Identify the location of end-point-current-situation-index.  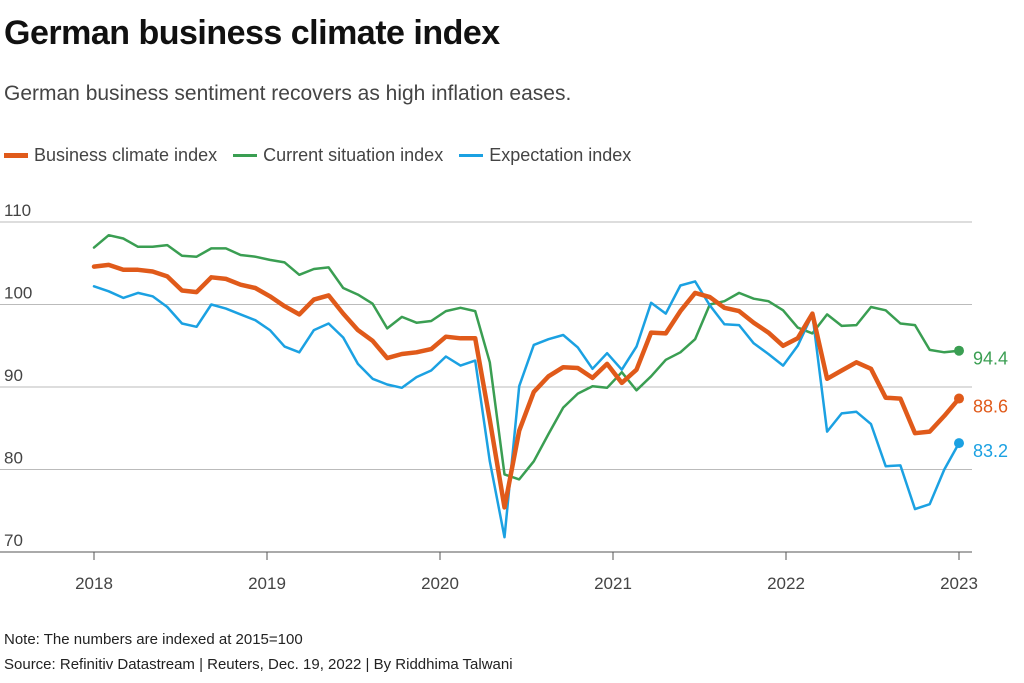
(959, 350).